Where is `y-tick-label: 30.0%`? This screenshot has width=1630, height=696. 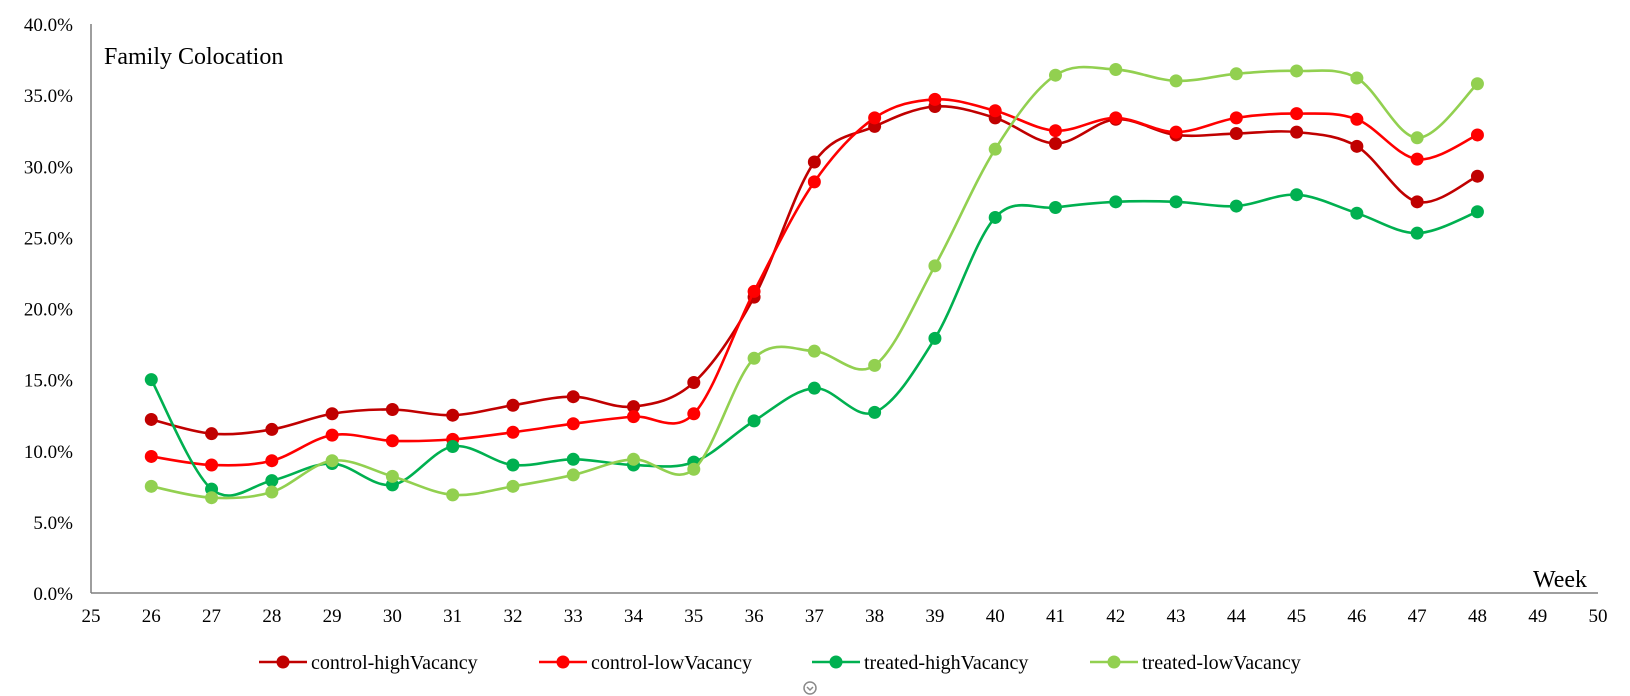
y-tick-label: 30.0% is located at coordinates (48, 167).